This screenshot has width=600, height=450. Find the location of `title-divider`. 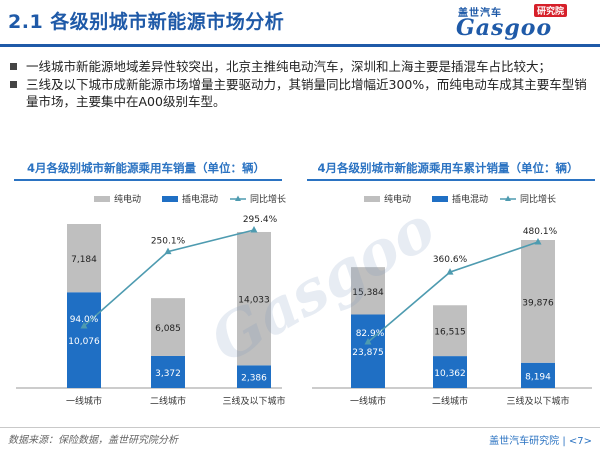

title-divider is located at coordinates (300, 45).